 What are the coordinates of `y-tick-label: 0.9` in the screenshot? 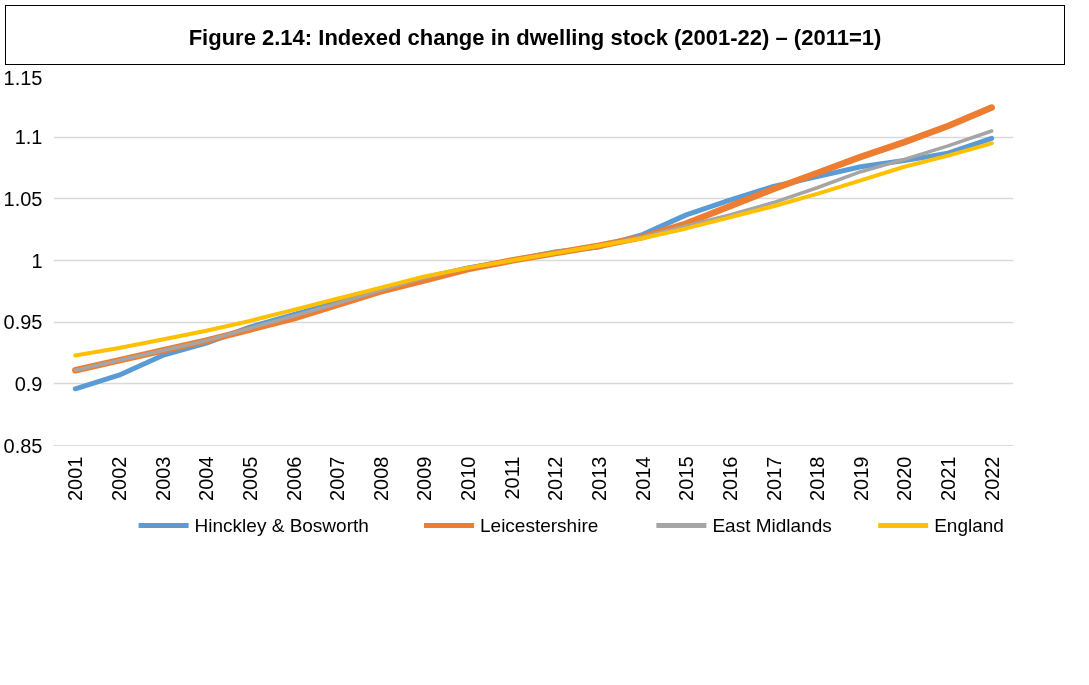 It's located at (28, 383).